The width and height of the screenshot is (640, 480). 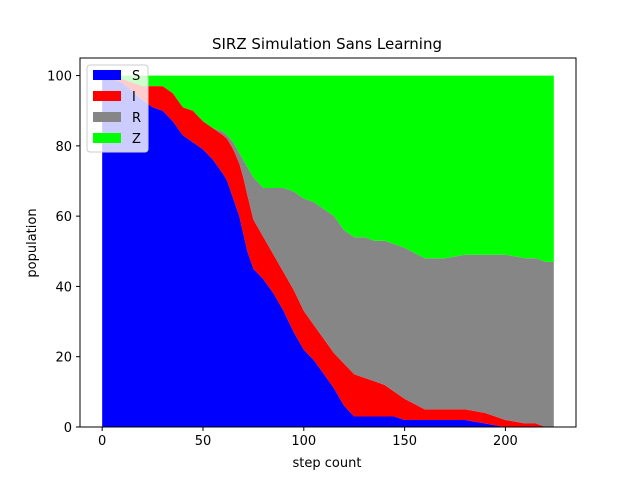 I want to click on y-tick-label: 60, so click(x=63, y=217).